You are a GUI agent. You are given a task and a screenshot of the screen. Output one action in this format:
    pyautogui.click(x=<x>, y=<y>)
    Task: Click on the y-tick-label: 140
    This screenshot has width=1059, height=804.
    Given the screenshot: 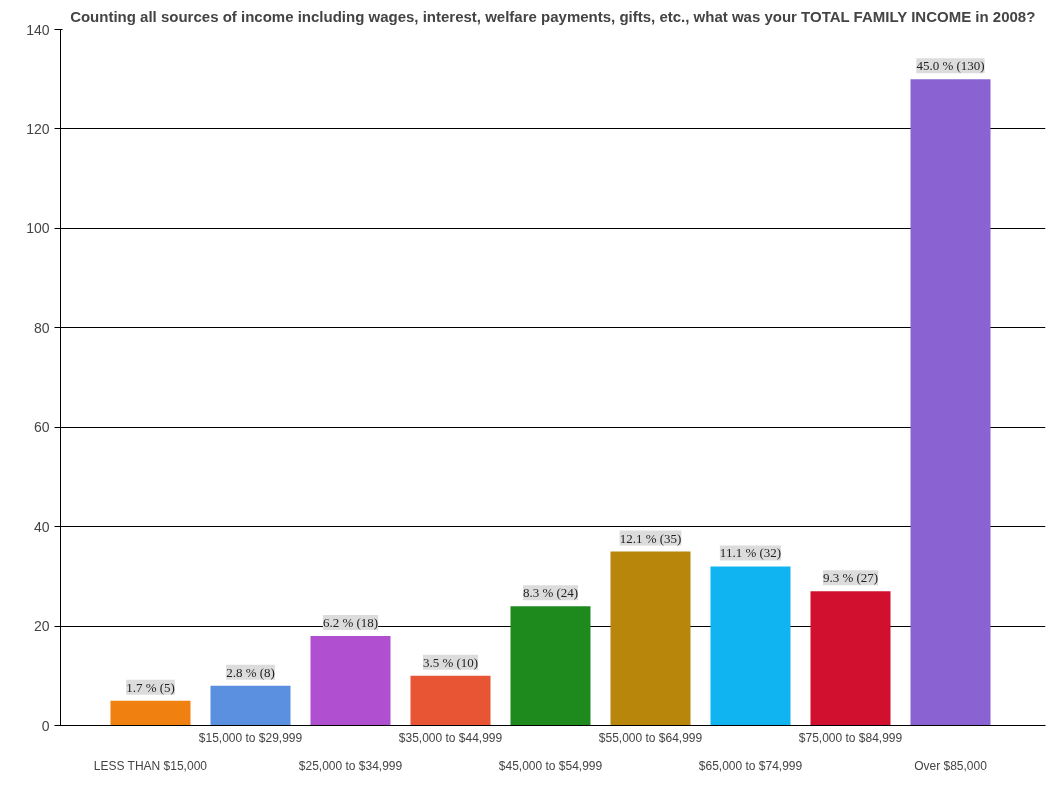 What is the action you would take?
    pyautogui.click(x=38, y=29)
    